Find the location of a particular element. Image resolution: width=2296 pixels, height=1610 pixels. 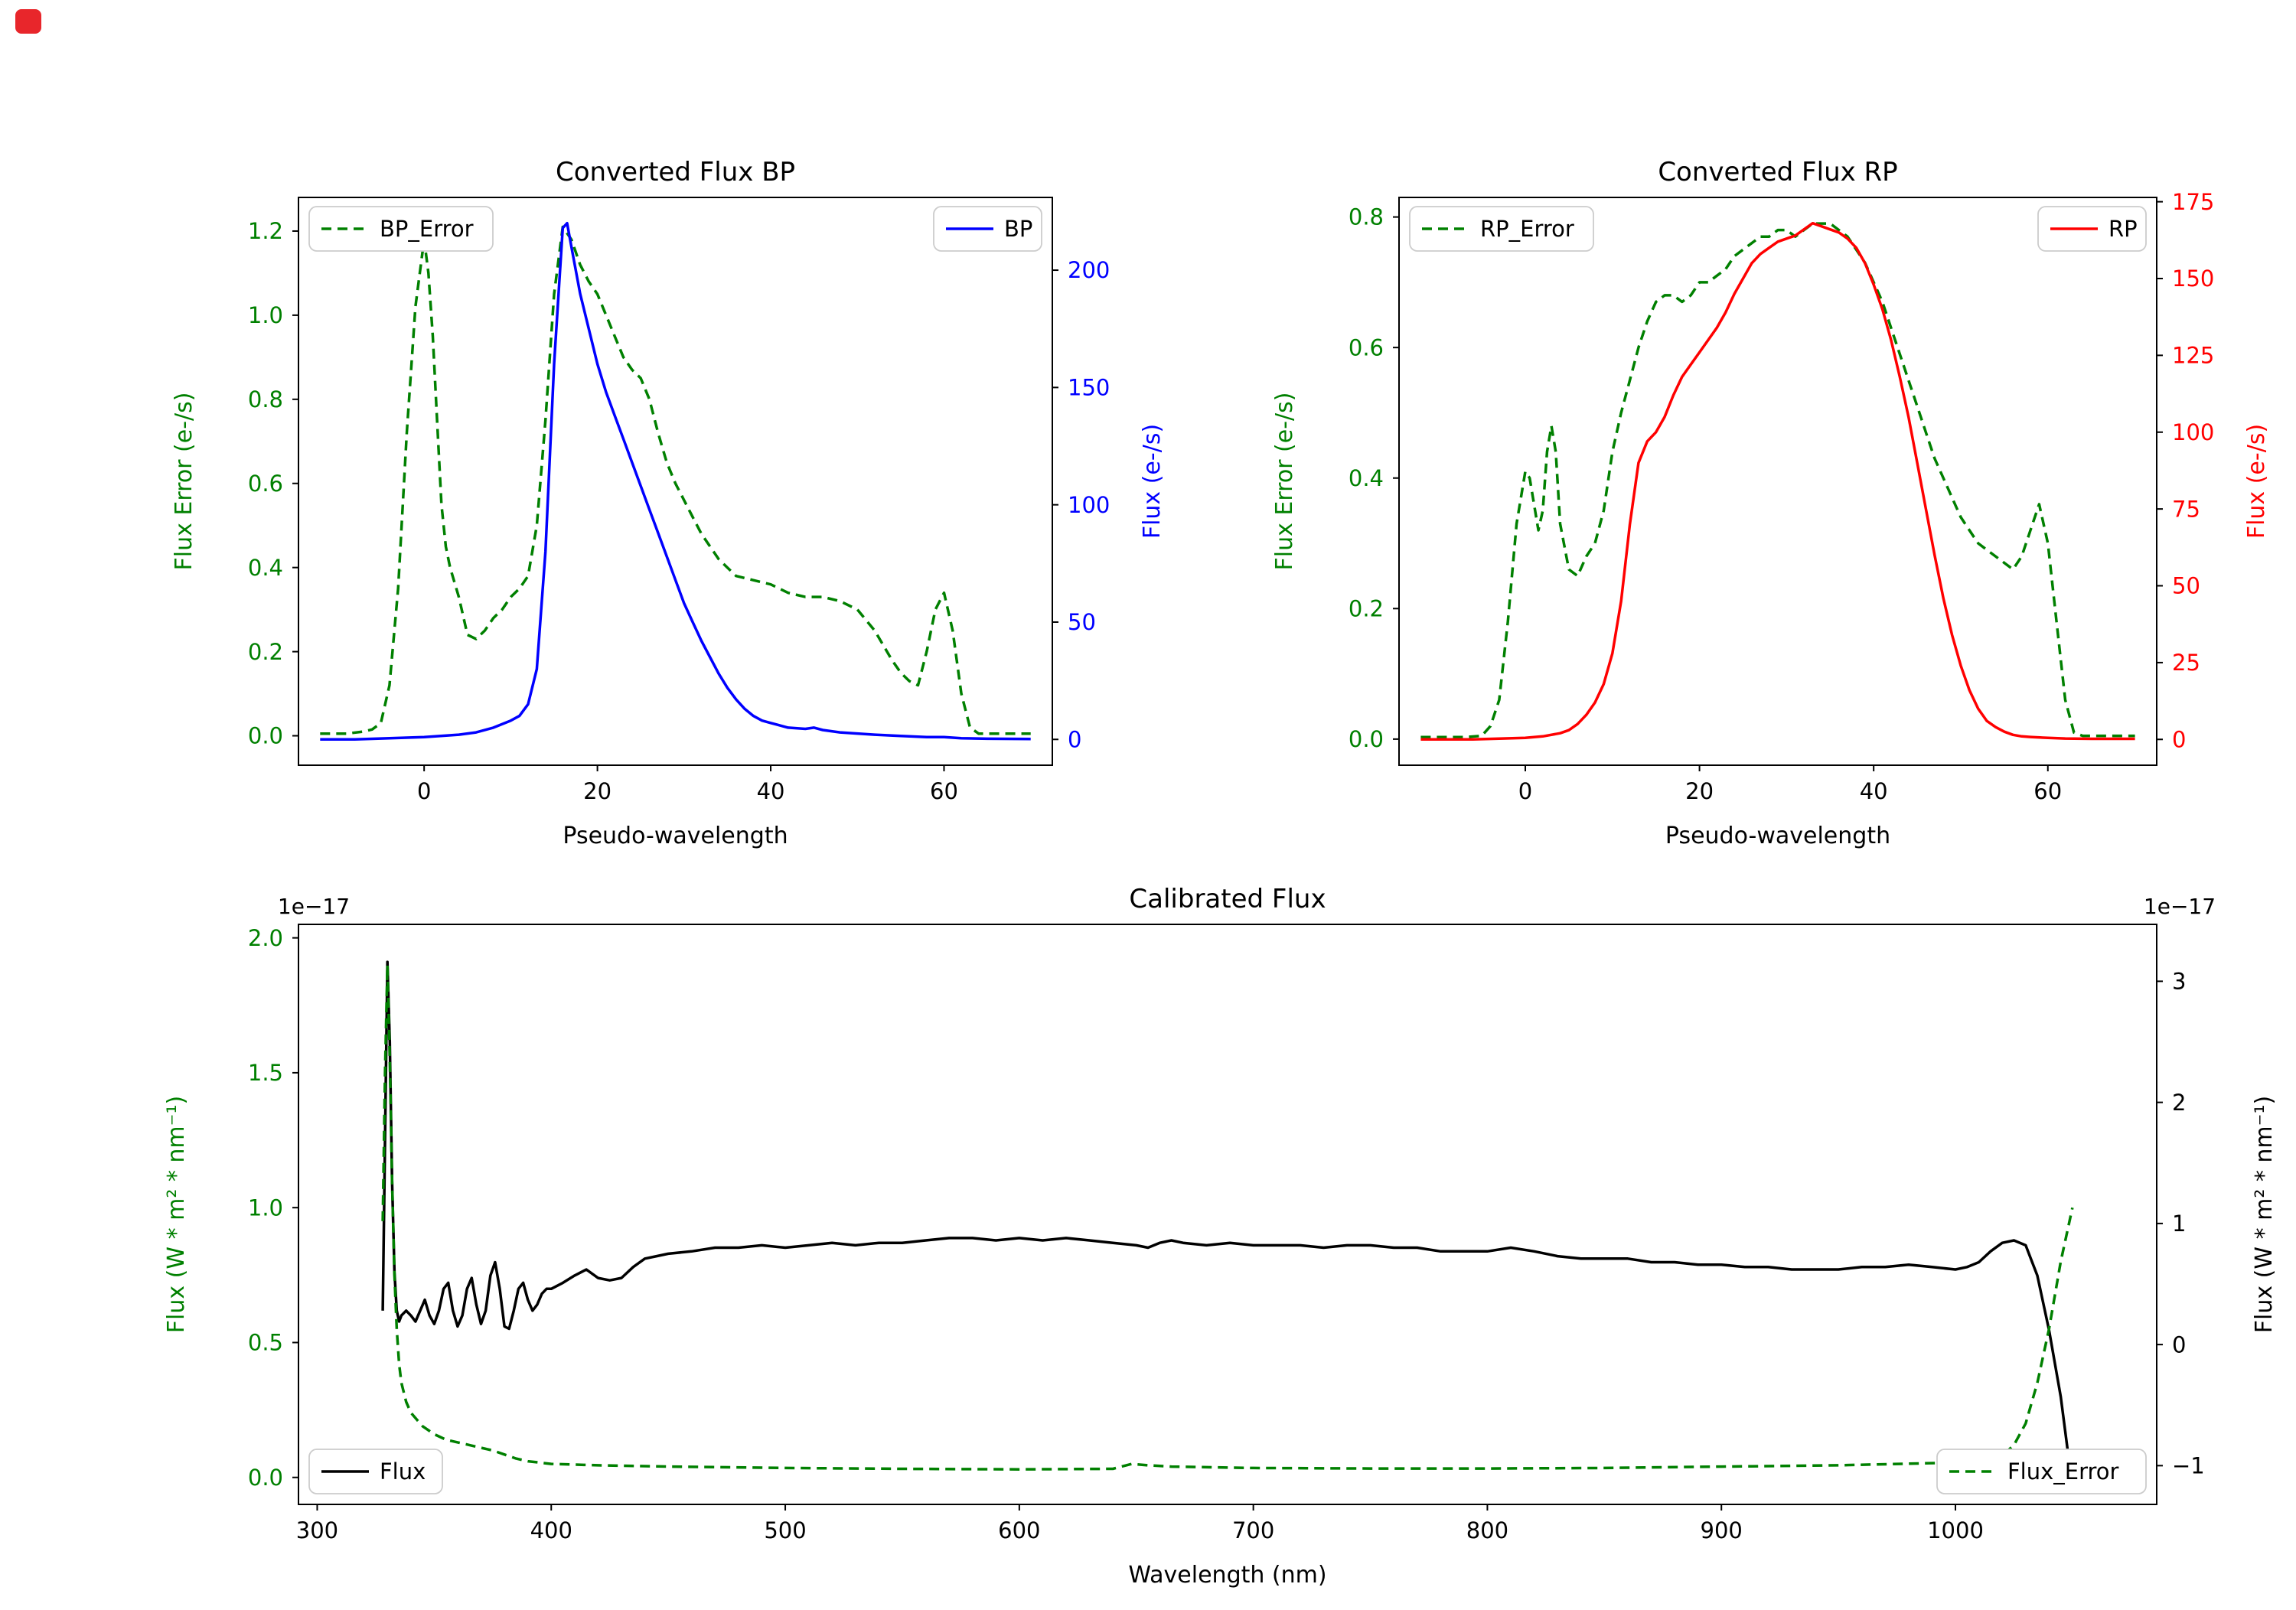

legend-flux: Flux is located at coordinates (375, 1472).